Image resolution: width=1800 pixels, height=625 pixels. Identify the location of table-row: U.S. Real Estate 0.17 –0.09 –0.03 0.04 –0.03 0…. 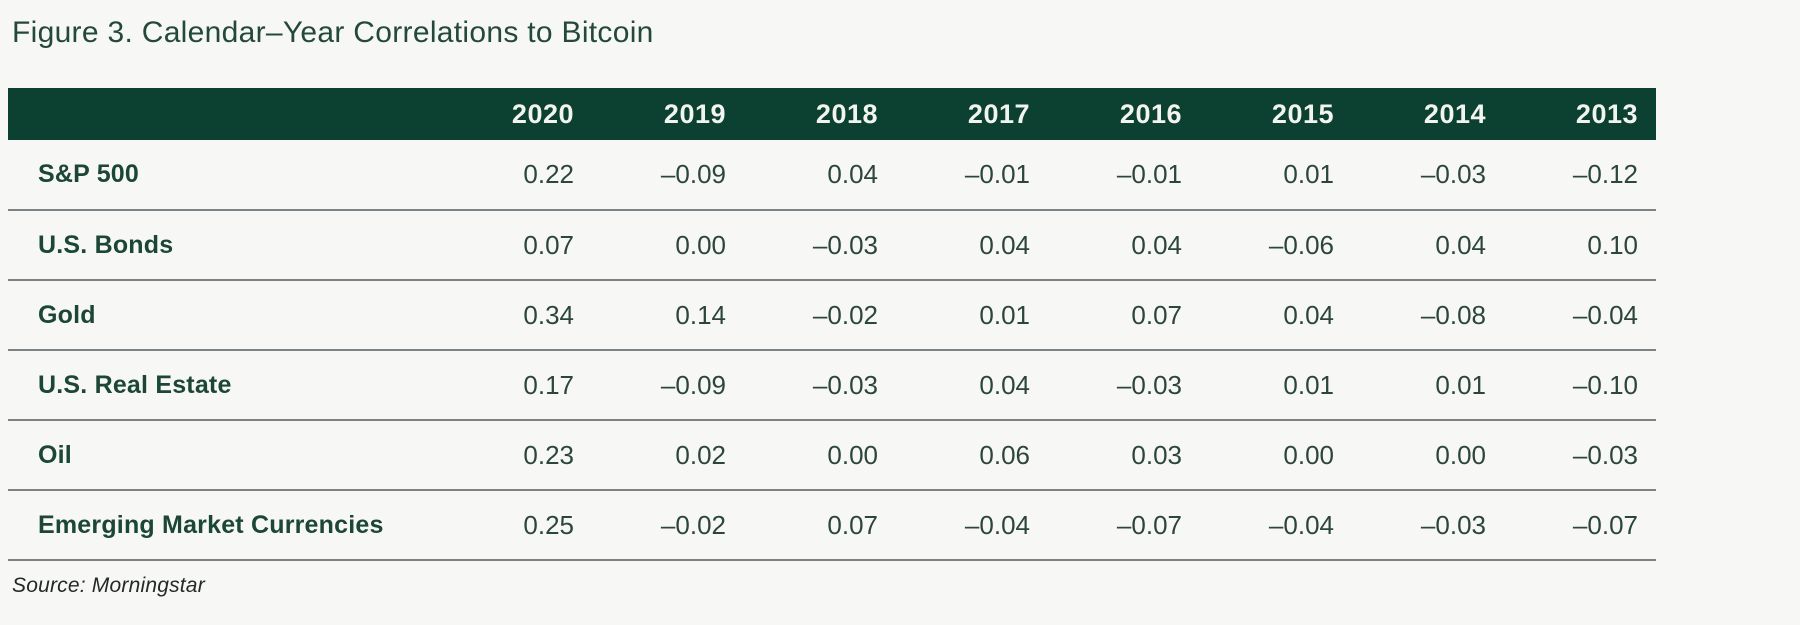
(832, 385).